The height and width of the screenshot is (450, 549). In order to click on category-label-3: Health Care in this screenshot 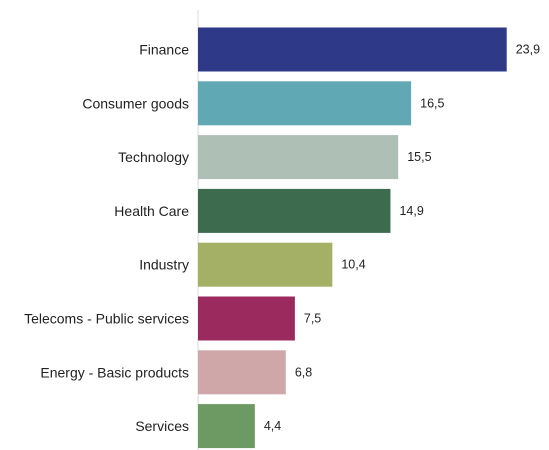, I will do `click(151, 211)`.